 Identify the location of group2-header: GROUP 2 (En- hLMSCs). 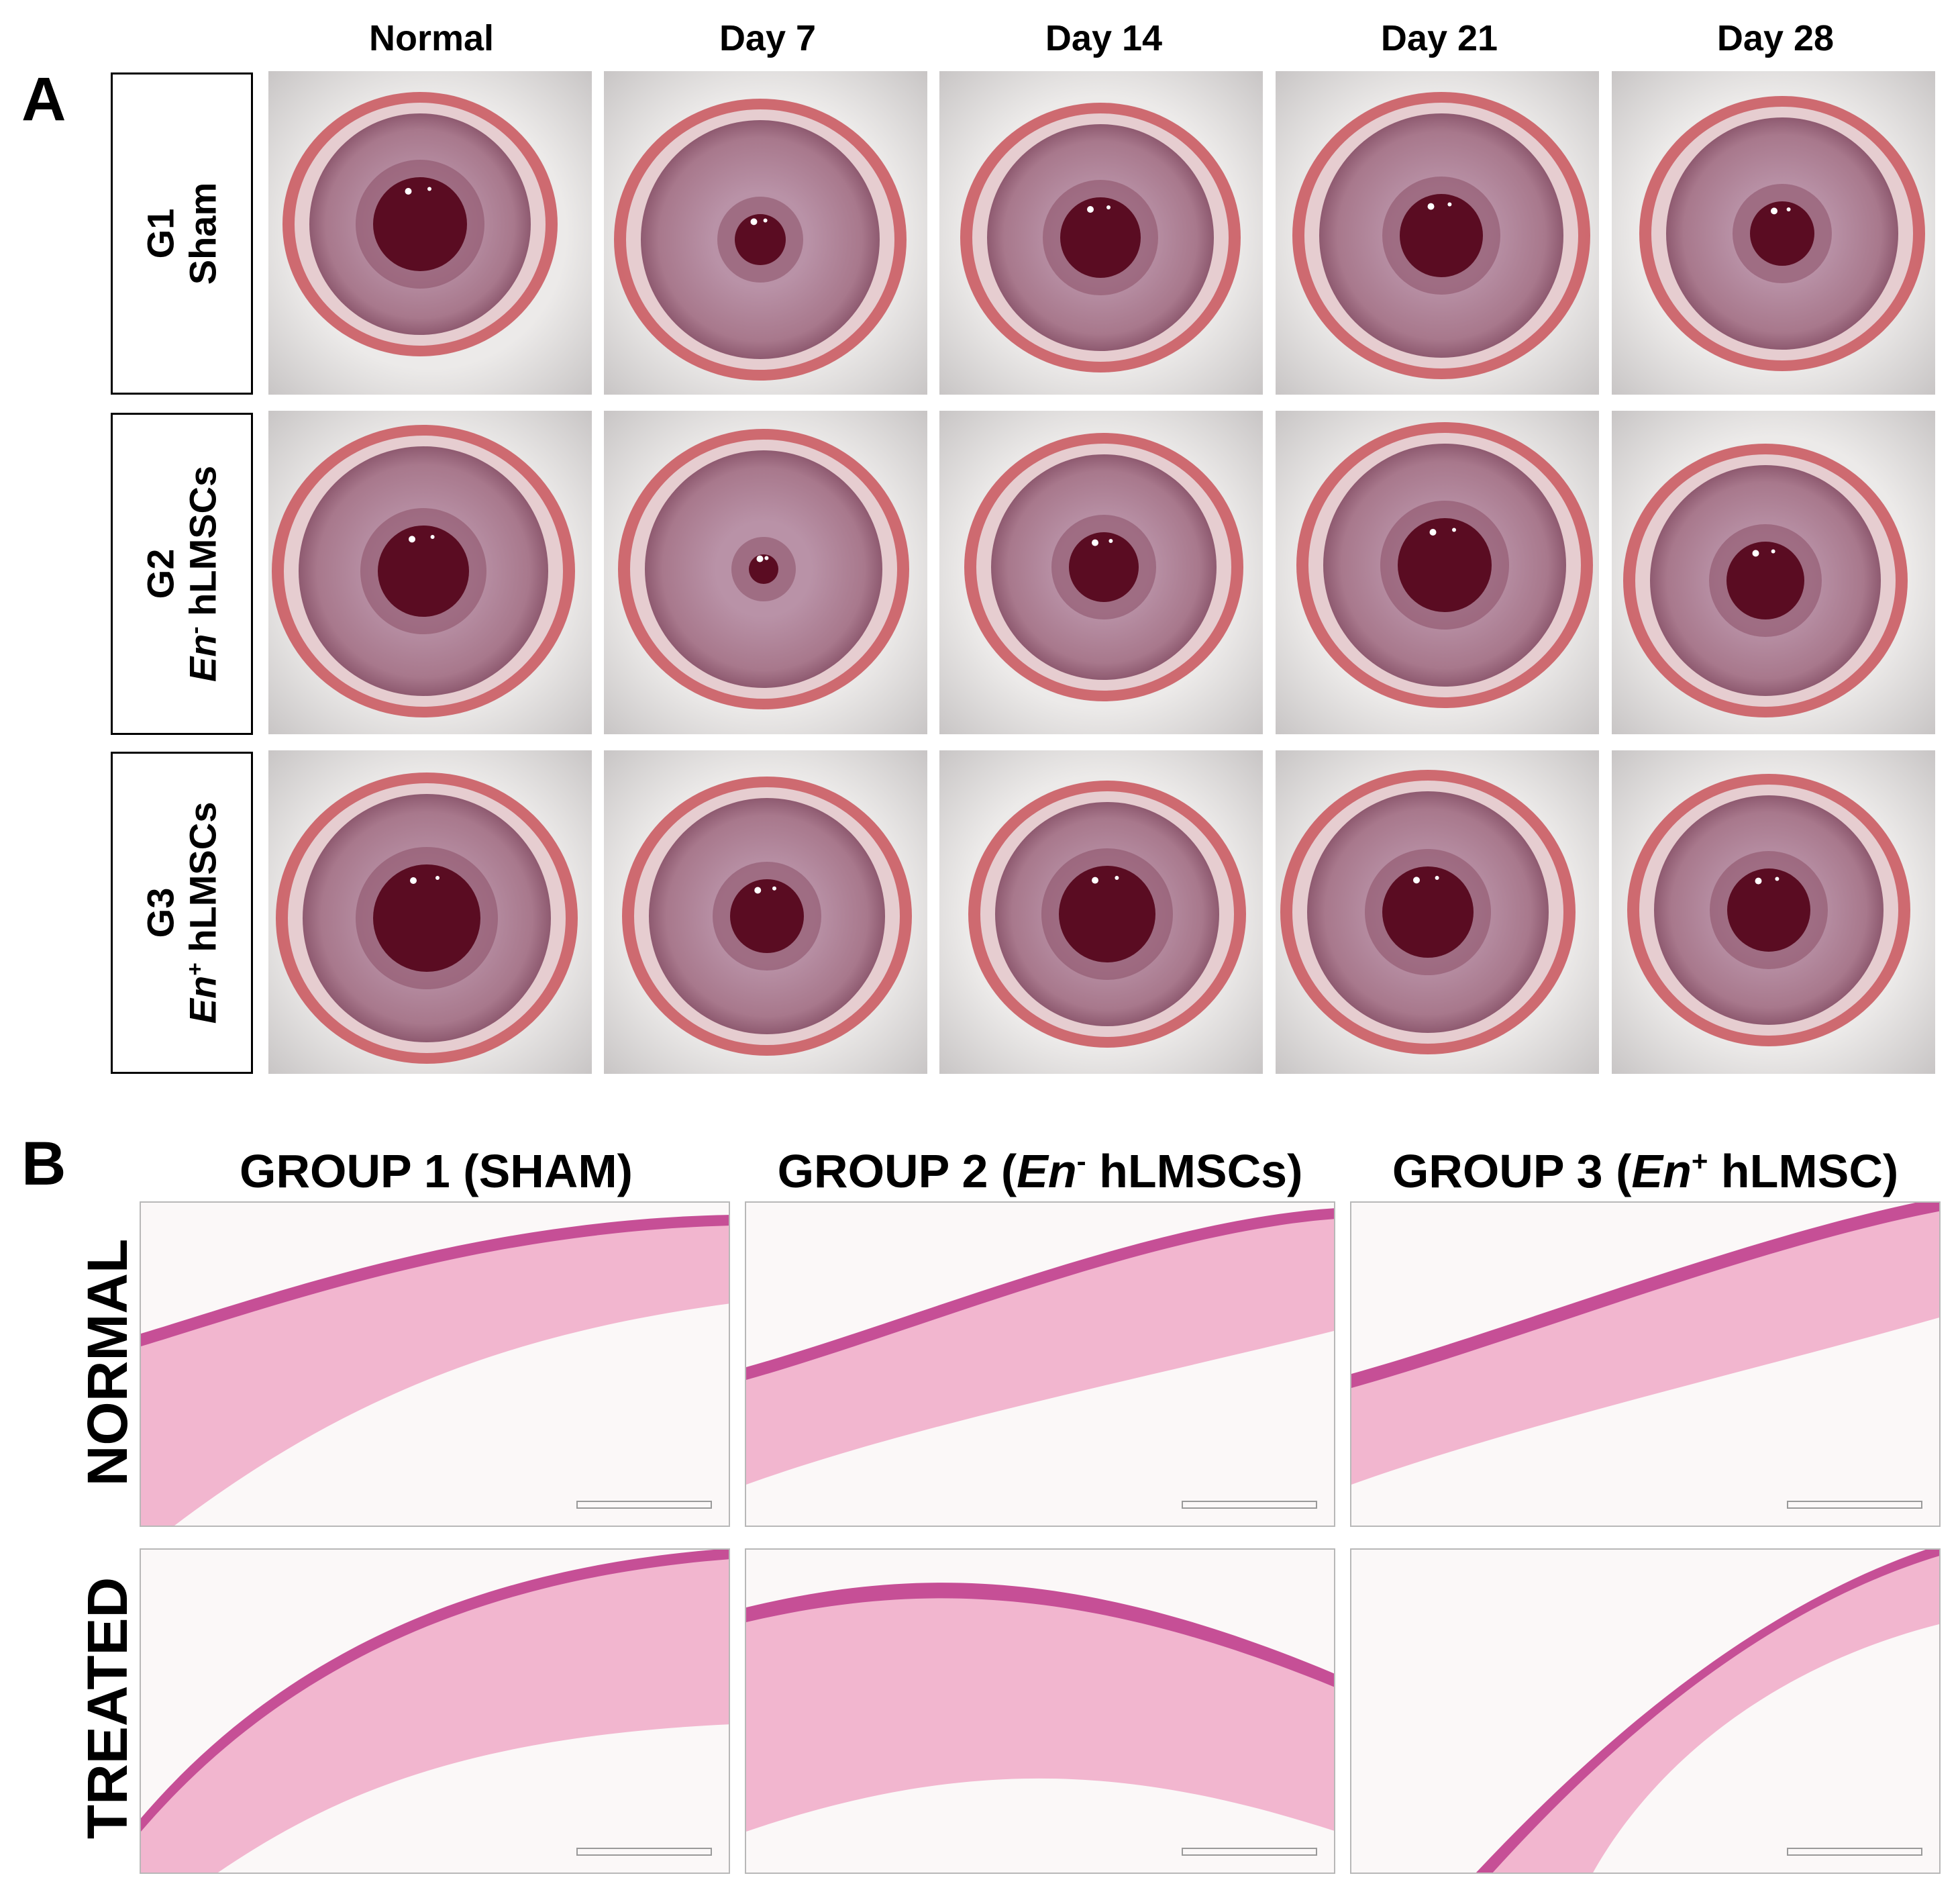
(1040, 1171).